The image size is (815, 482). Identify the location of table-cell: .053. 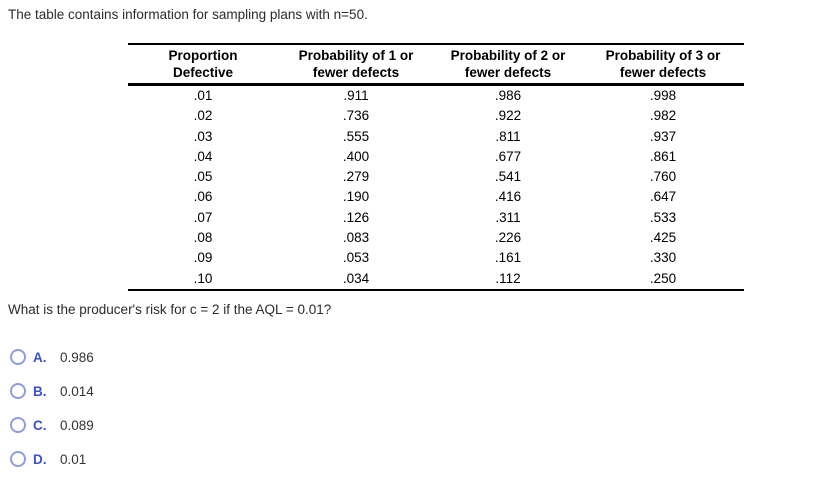
(356, 258).